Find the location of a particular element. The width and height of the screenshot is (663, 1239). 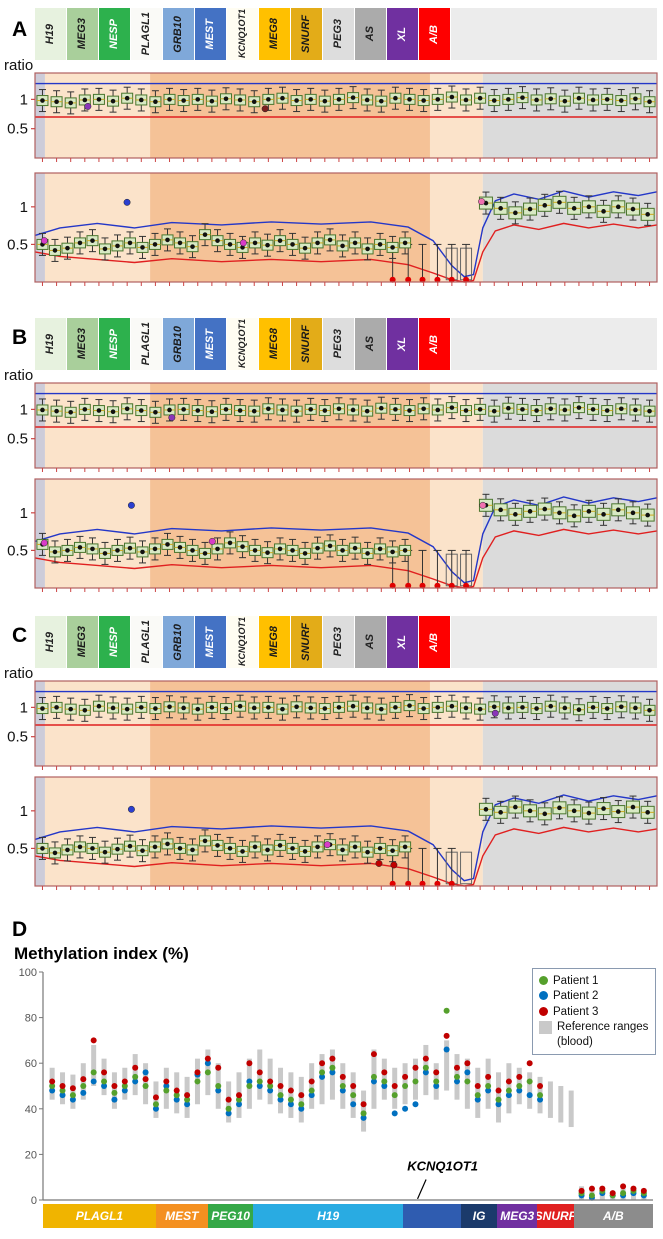

gene-label-as: AS is located at coordinates (371, 34).